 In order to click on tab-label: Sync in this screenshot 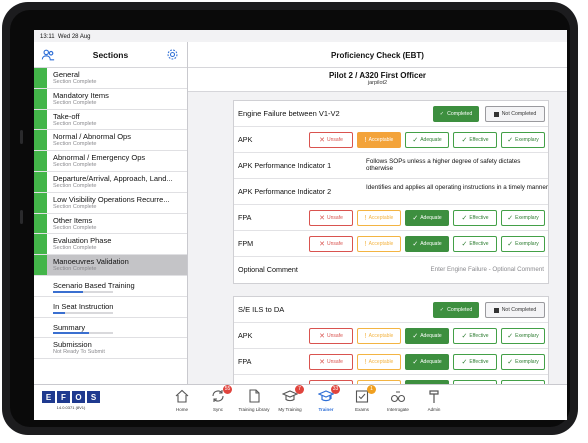, I will do `click(217, 409)`.